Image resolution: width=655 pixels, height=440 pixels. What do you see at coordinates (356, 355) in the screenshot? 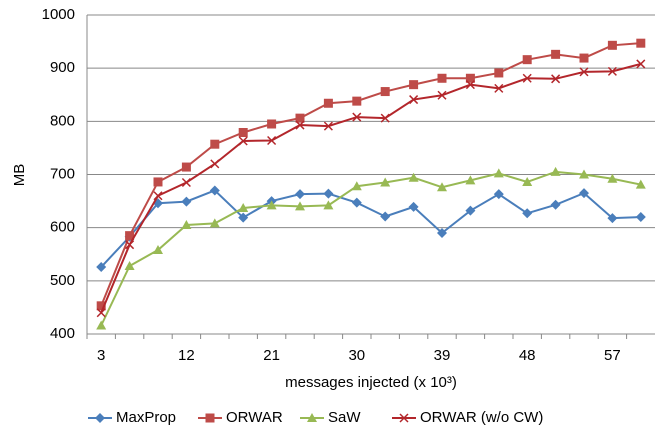
I see `x-tick-label: 30` at bounding box center [356, 355].